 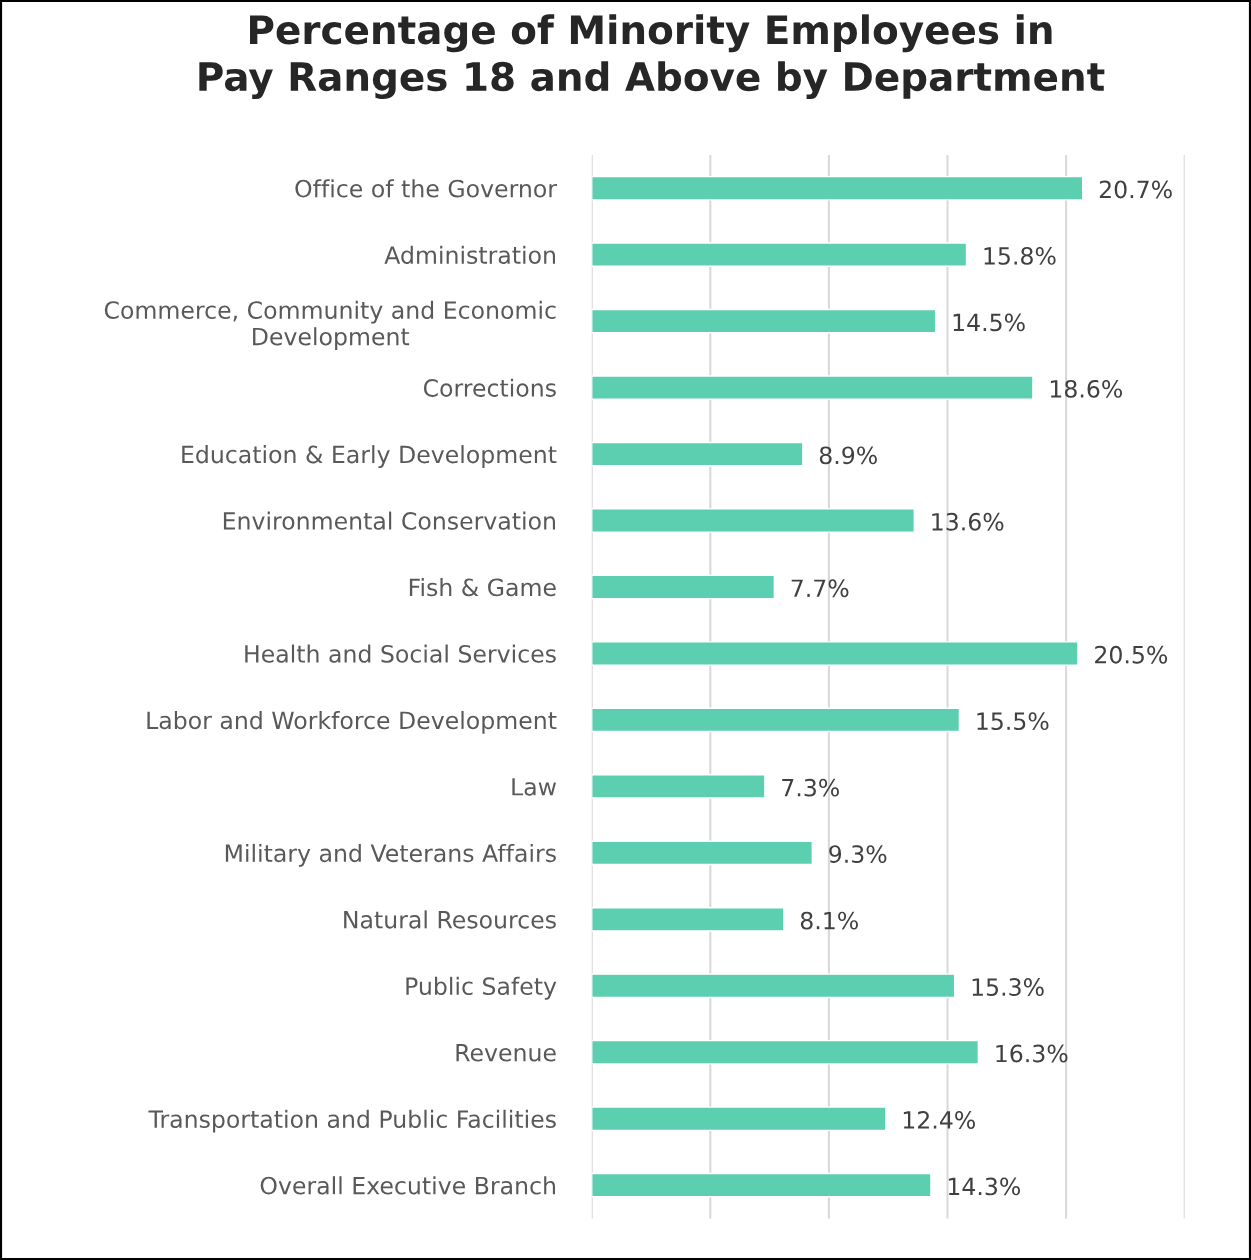 I want to click on y-tick-label: Military and Veterans Affairs, so click(x=390, y=855).